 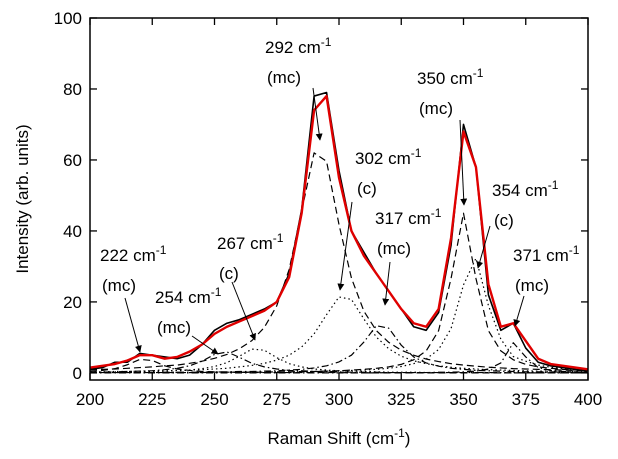 I want to click on x-tick-label: 400, so click(x=588, y=399).